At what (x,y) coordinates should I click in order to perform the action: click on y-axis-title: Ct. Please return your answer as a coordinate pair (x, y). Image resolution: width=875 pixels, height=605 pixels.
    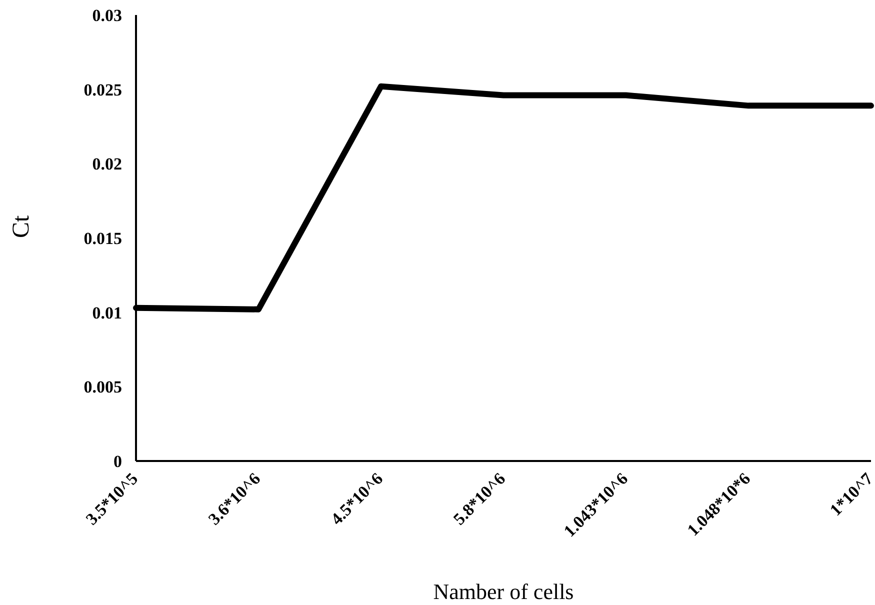
    Looking at the image, I should click on (21, 226).